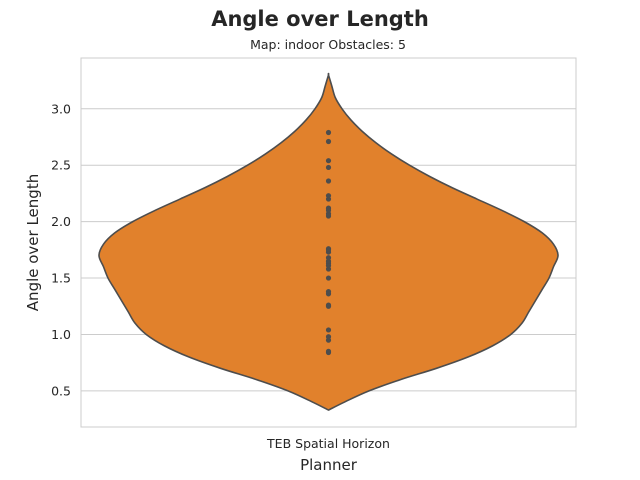 The width and height of the screenshot is (640, 480). Describe the element at coordinates (320, 19) in the screenshot. I see `chart-title: Angle over Length` at that location.